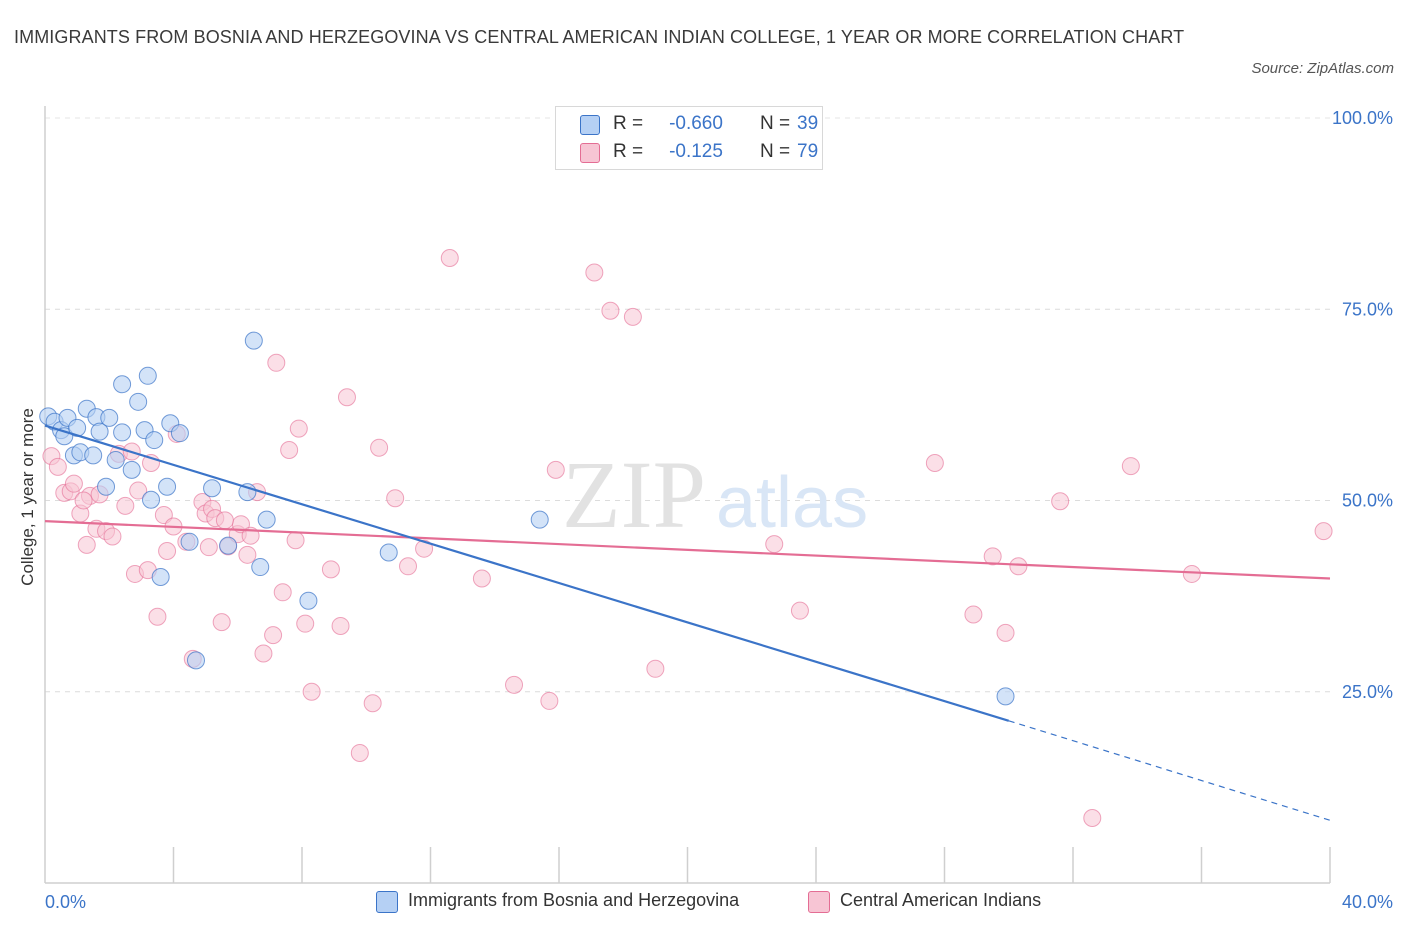 Image resolution: width=1406 pixels, height=930 pixels. I want to click on legend-swatch-blue, so click(590, 125).